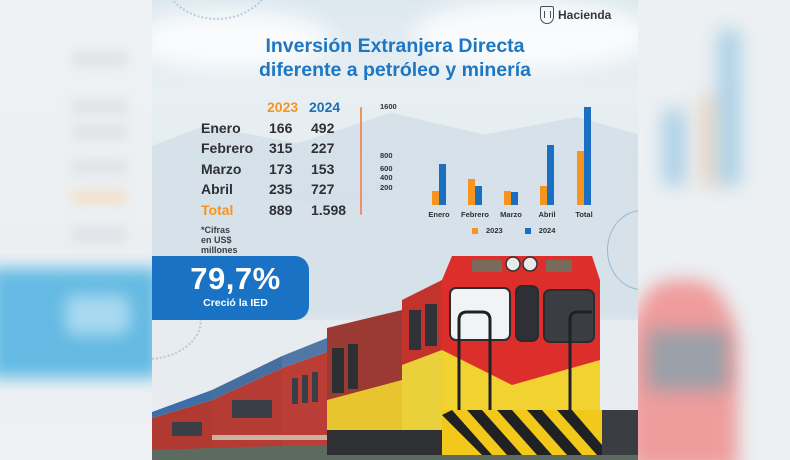  I want to click on row-label: Febrero, so click(227, 148).